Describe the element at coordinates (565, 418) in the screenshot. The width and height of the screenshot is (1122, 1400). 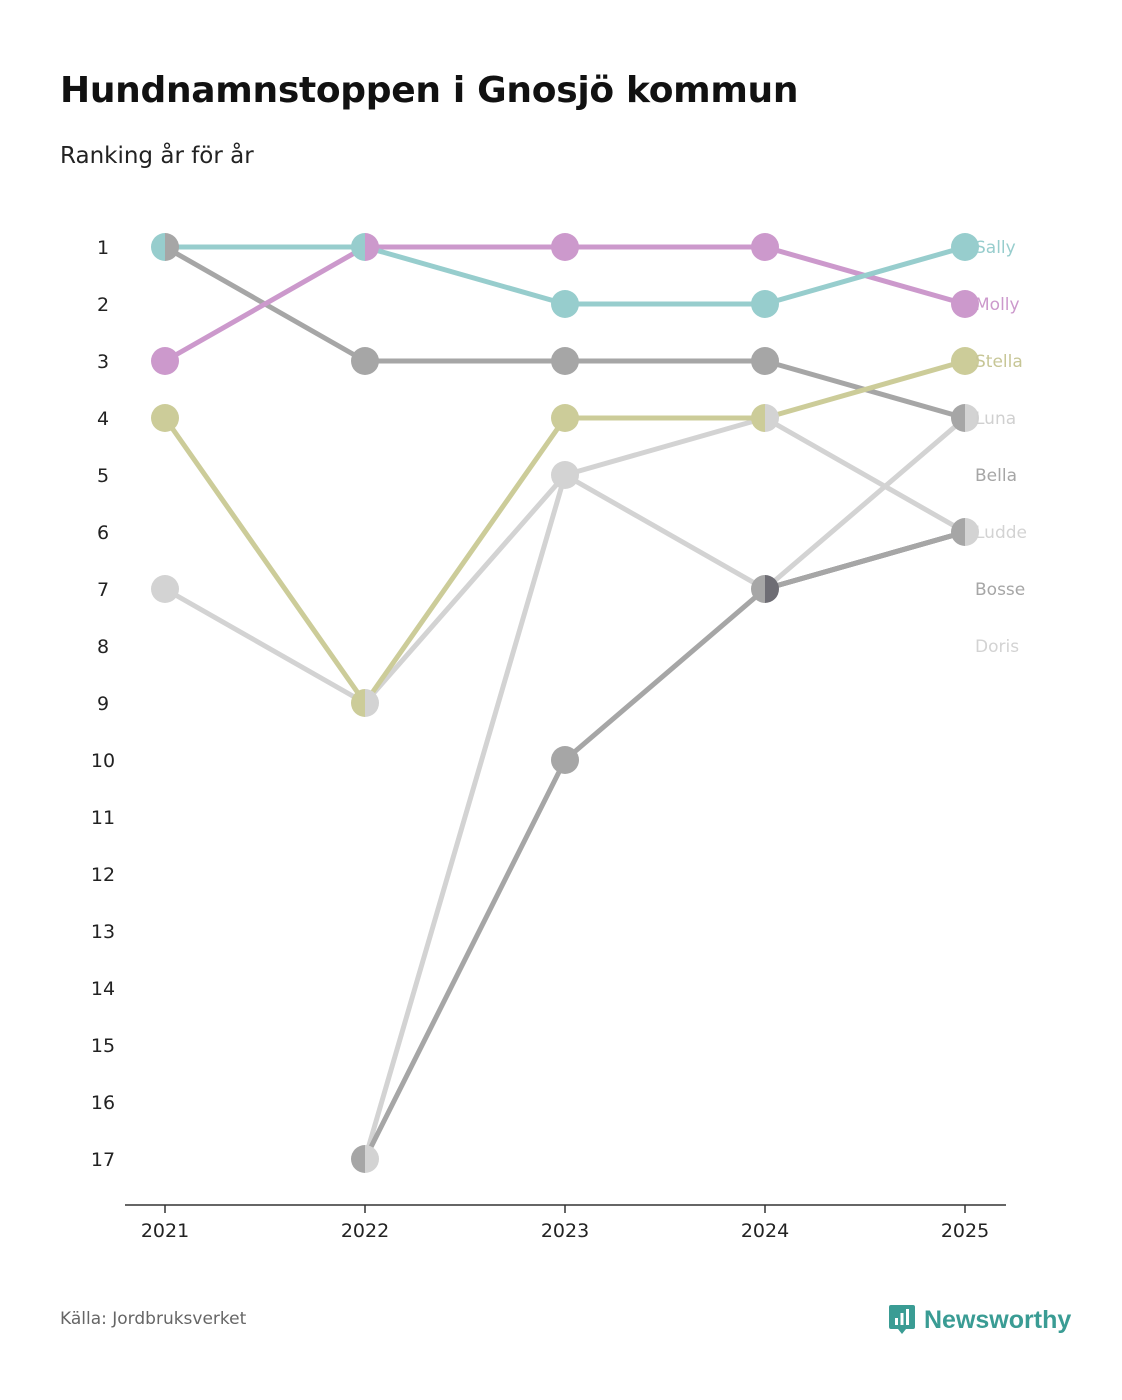
I see `series-dot-stella-2023` at that location.